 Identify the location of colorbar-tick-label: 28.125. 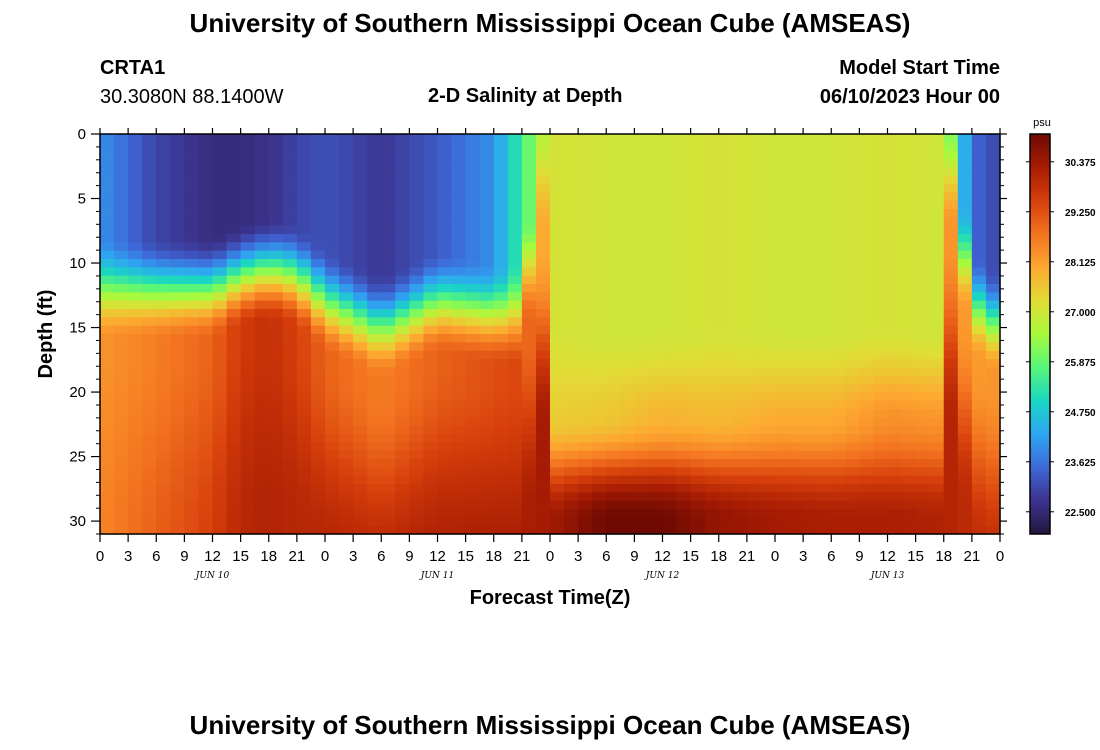
(1080, 263).